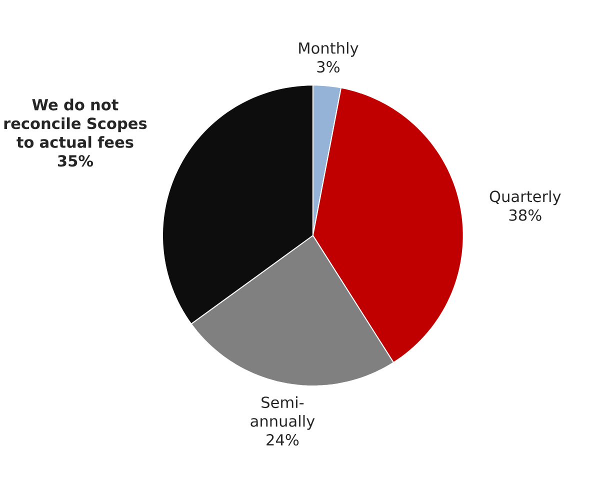  I want to click on data-label: 3%, so click(328, 67).